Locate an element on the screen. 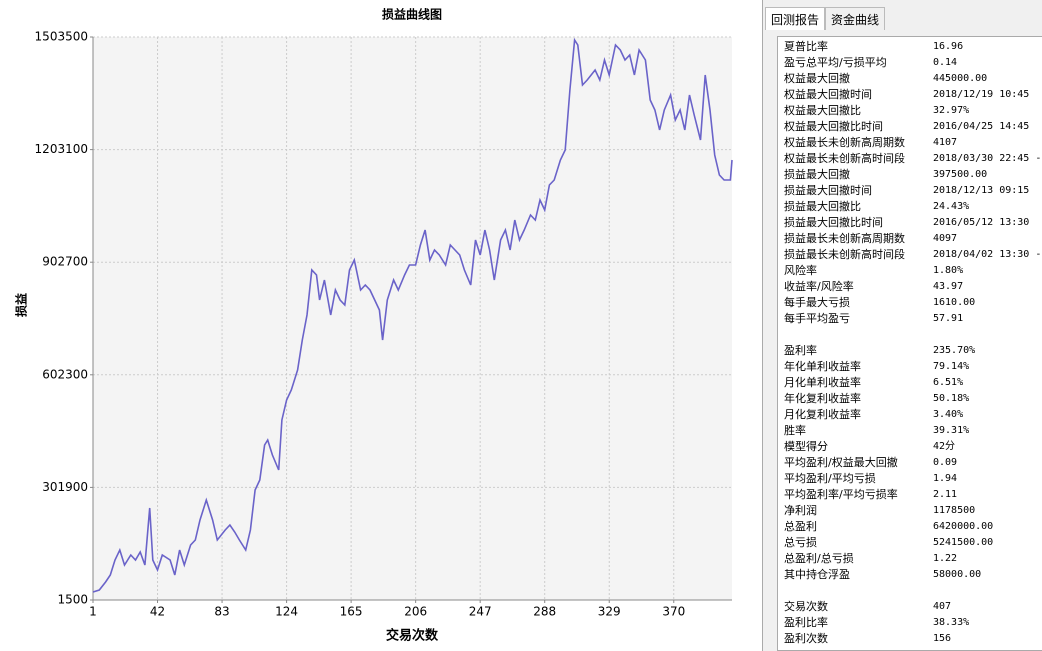  row-value: 16.96 is located at coordinates (948, 46).